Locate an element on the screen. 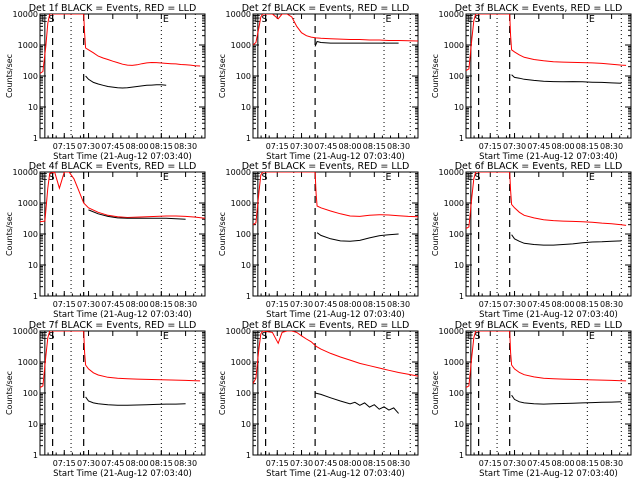 The width and height of the screenshot is (640, 480). panel-title: Det 3f BLACK = Events, RED = LLD is located at coordinates (539, 8).